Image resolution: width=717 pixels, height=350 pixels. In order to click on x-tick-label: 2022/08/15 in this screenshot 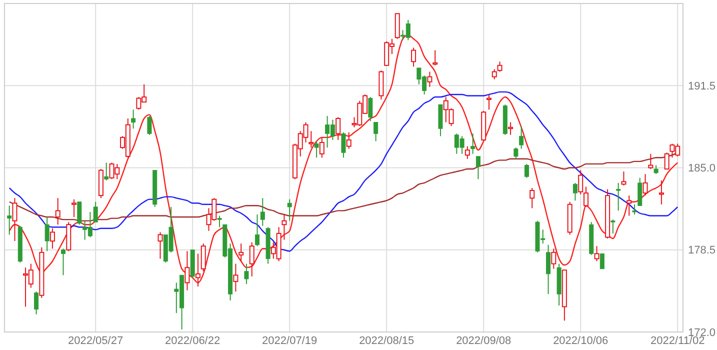, I will do `click(386, 341)`.